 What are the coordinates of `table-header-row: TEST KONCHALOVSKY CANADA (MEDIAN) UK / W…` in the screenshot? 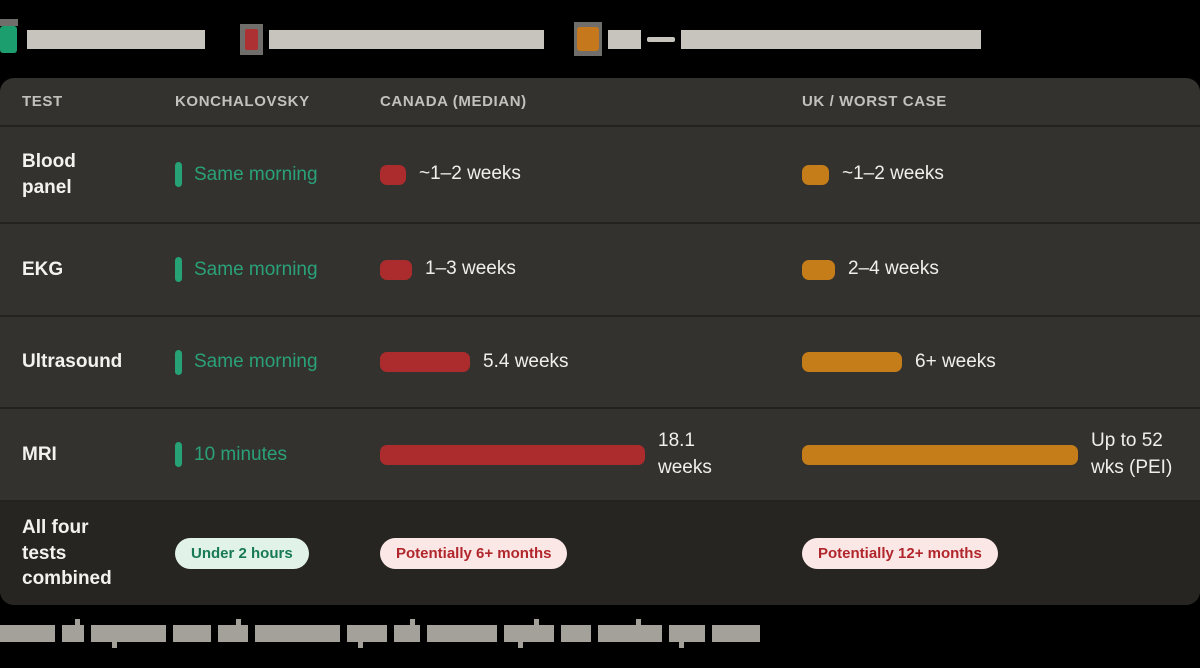 It's located at (600, 101).